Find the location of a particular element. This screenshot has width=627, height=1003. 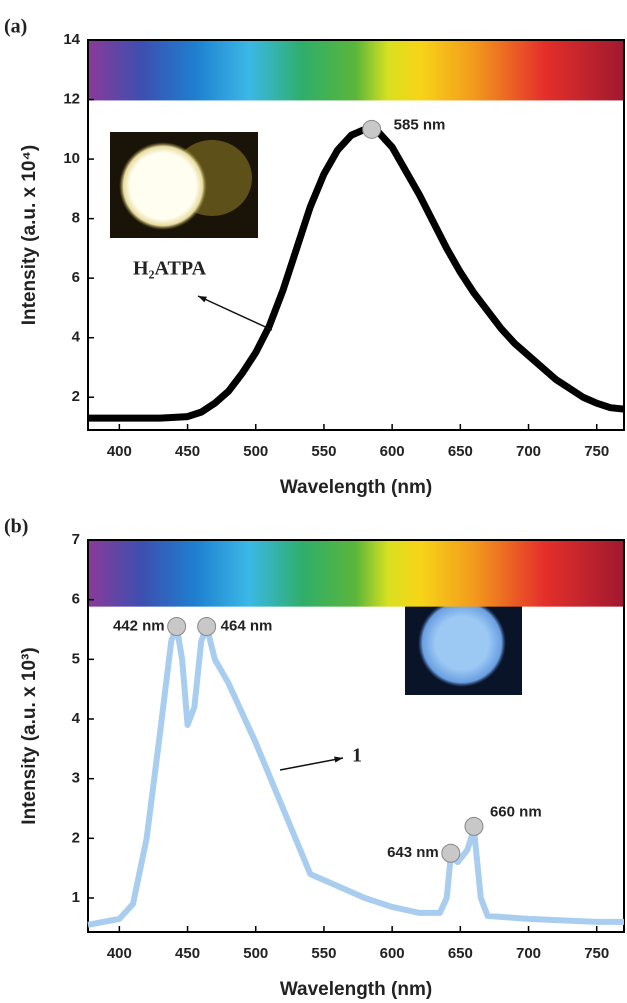

y-tick-label: 8 is located at coordinates (76, 218).